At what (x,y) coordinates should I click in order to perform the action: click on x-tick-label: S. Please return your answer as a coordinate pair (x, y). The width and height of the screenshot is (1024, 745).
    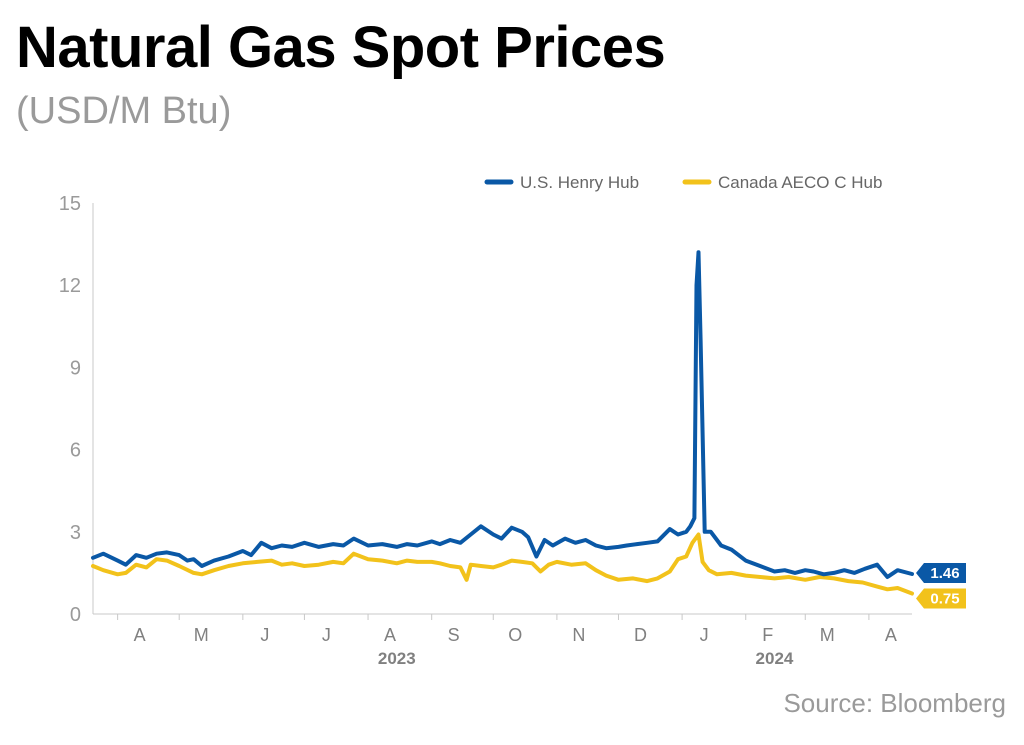
    Looking at the image, I should click on (454, 635).